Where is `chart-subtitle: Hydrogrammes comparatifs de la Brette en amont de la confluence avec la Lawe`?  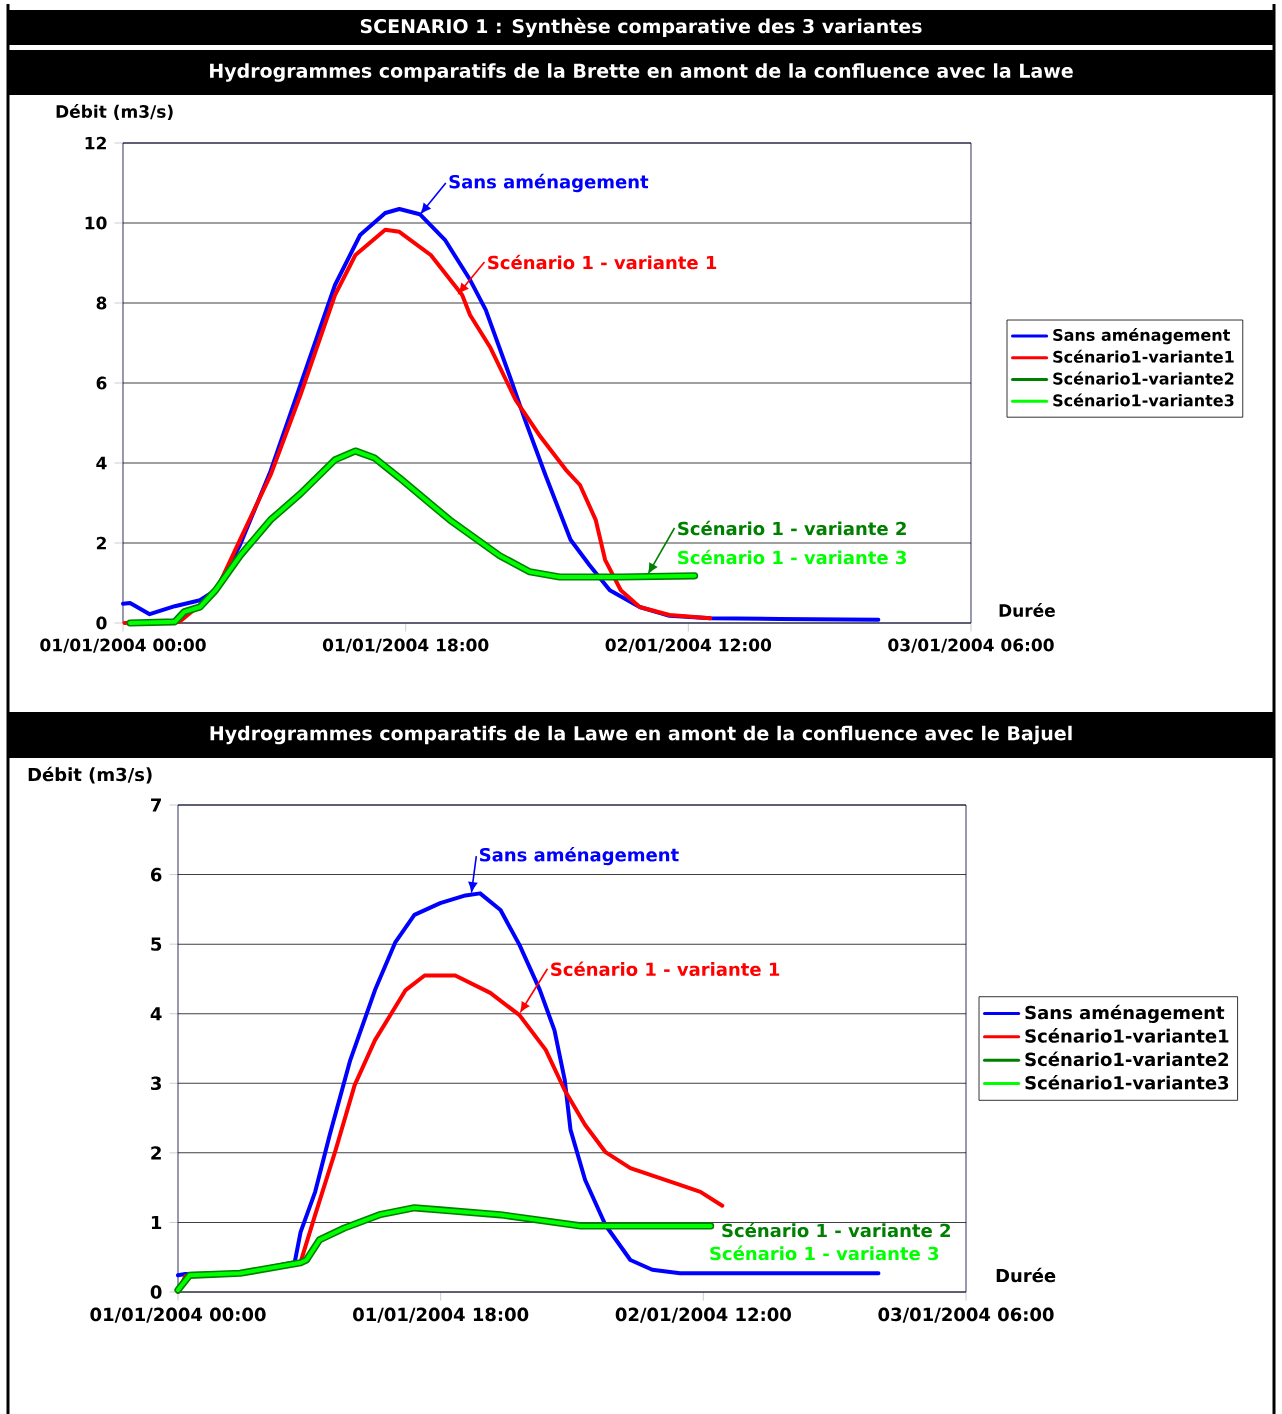 chart-subtitle: Hydrogrammes comparatifs de la Brette en amont de la confluence avec la Lawe is located at coordinates (641, 72).